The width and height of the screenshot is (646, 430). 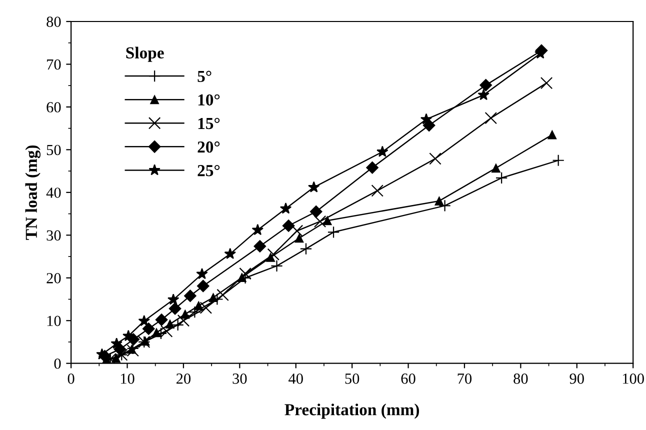 I want to click on y-tick-label: 60, so click(x=53, y=107).